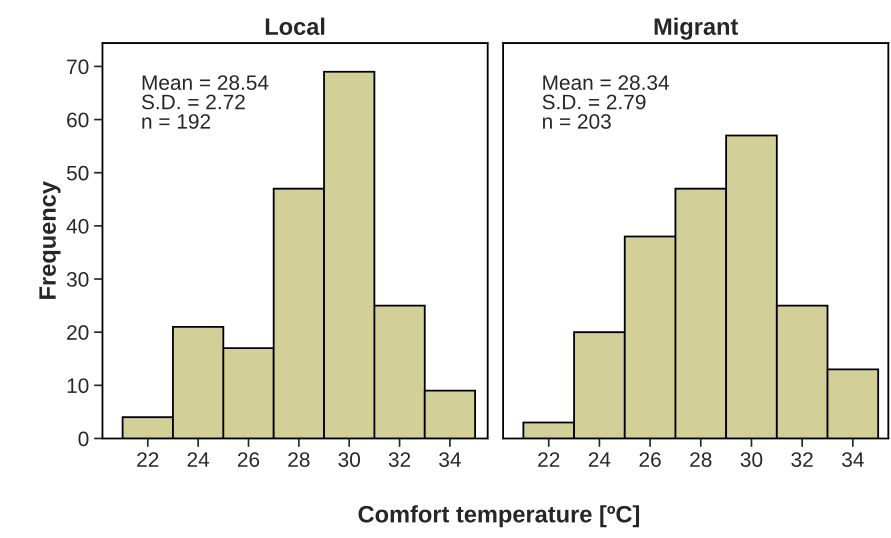  I want to click on y-tick-label: 0, so click(83, 438).